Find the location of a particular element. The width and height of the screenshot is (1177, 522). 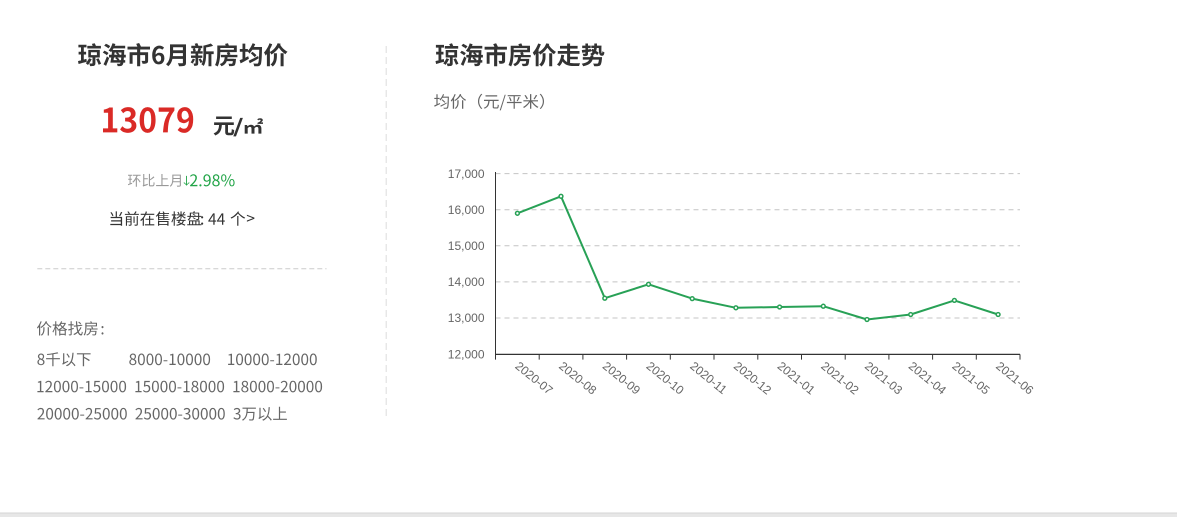

svg-text: 13,000 is located at coordinates (466, 318).